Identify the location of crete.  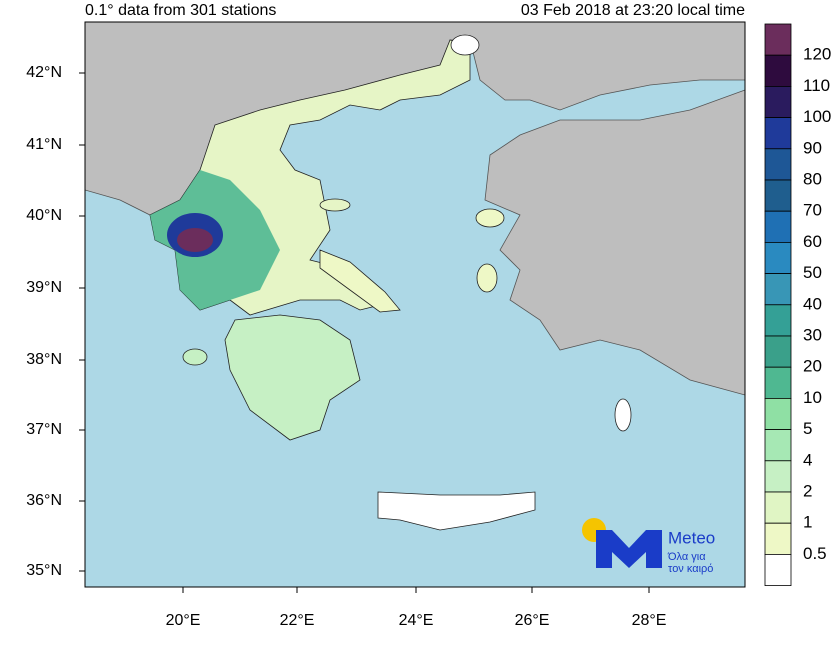
(456, 511).